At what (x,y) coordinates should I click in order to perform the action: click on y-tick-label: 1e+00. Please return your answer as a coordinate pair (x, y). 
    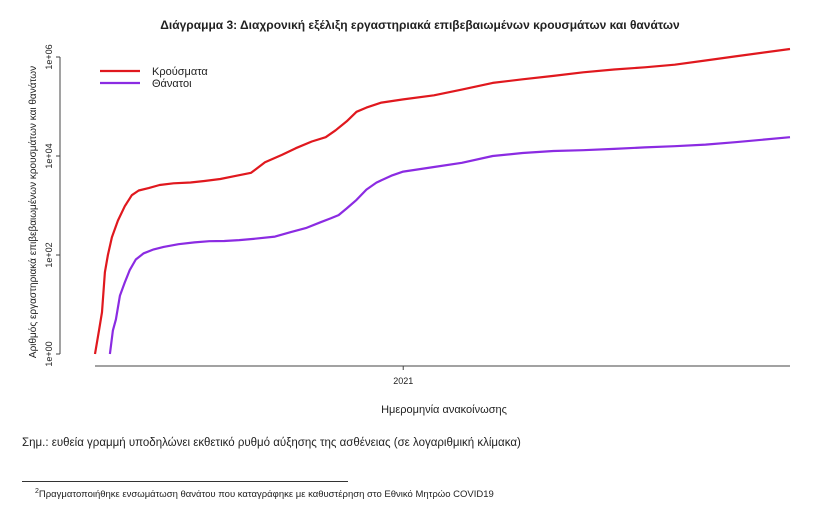
    Looking at the image, I should click on (49, 353).